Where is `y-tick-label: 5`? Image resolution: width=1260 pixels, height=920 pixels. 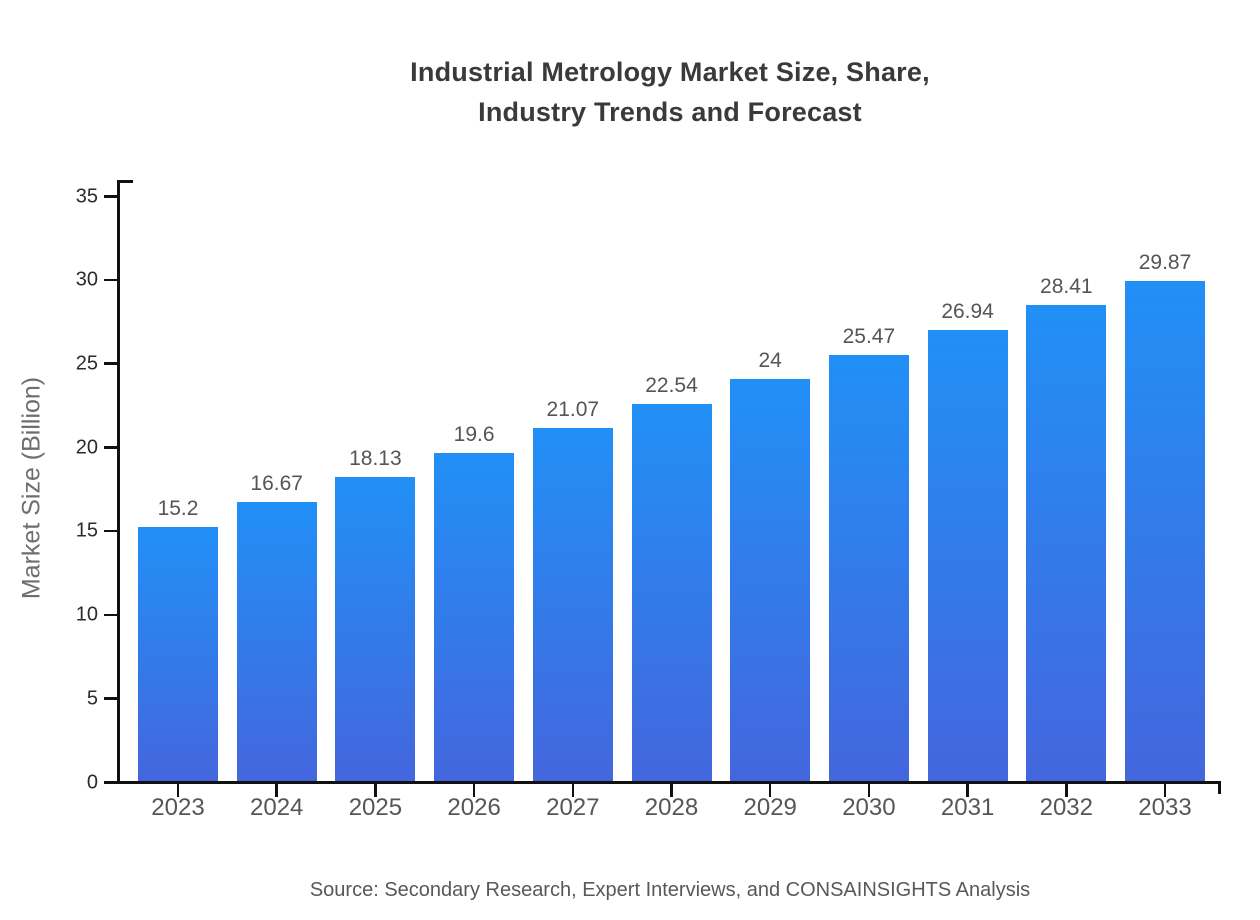 y-tick-label: 5 is located at coordinates (92, 698).